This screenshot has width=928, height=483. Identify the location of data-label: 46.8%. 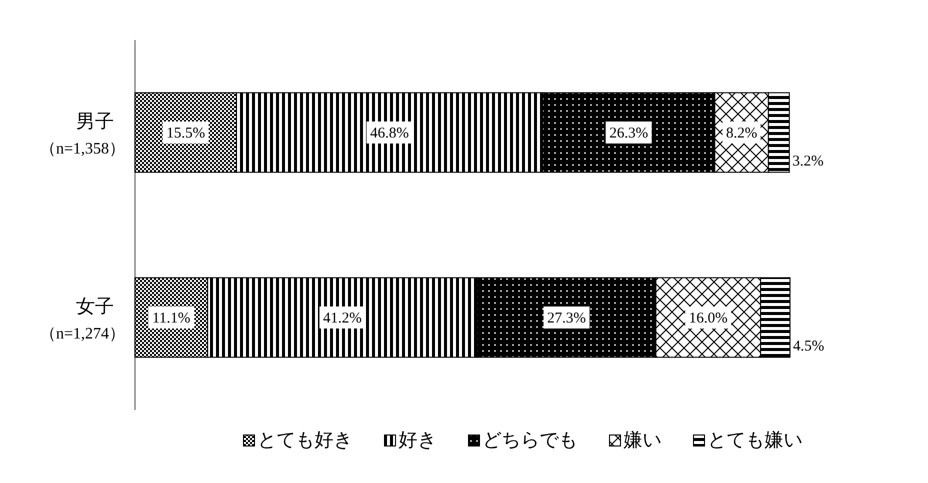
(389, 134).